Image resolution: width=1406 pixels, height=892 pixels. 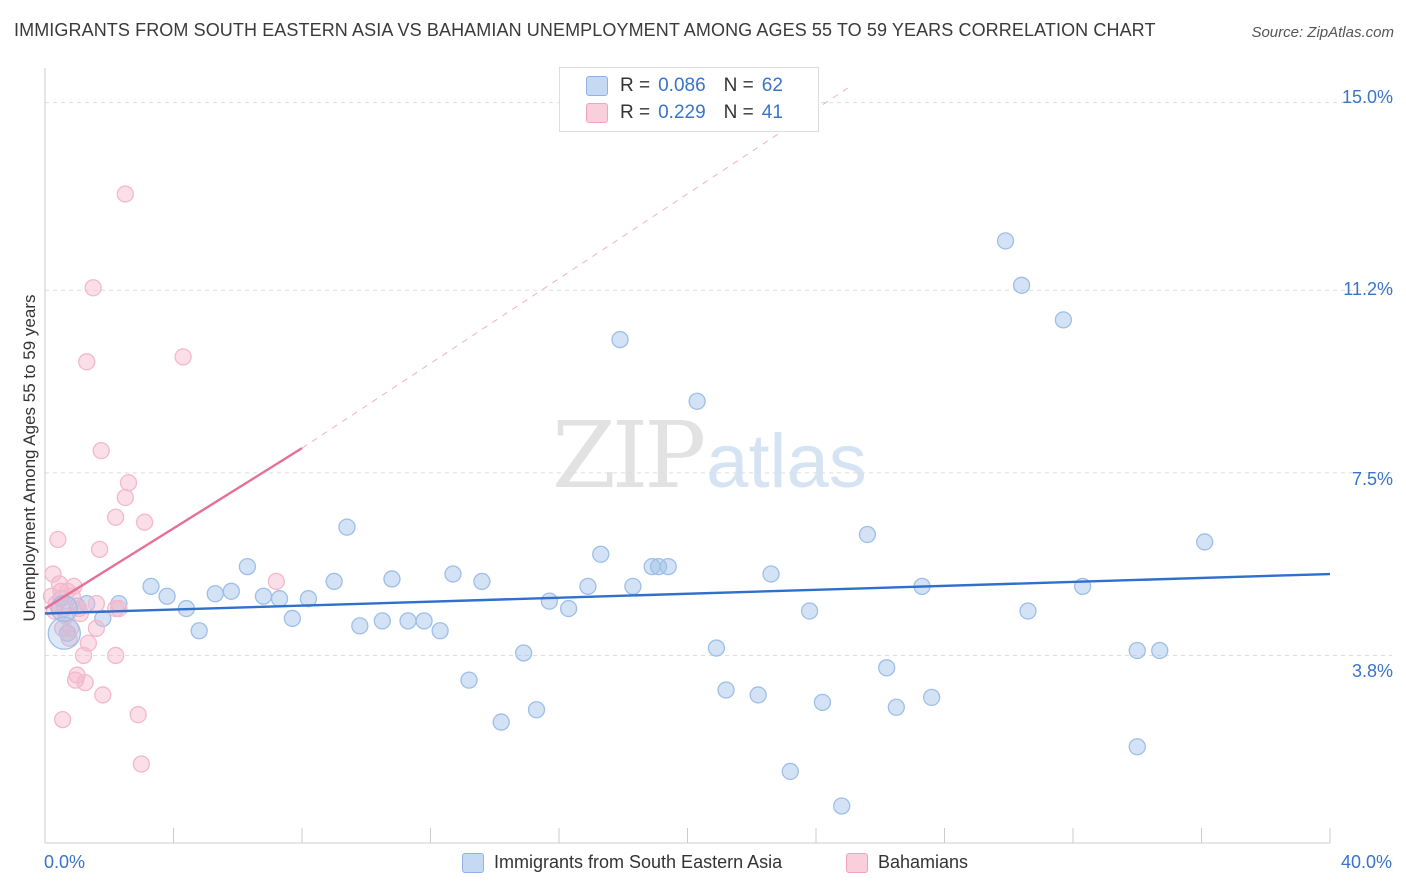 I want to click on legend-r-value: 0.086, so click(x=682, y=85).